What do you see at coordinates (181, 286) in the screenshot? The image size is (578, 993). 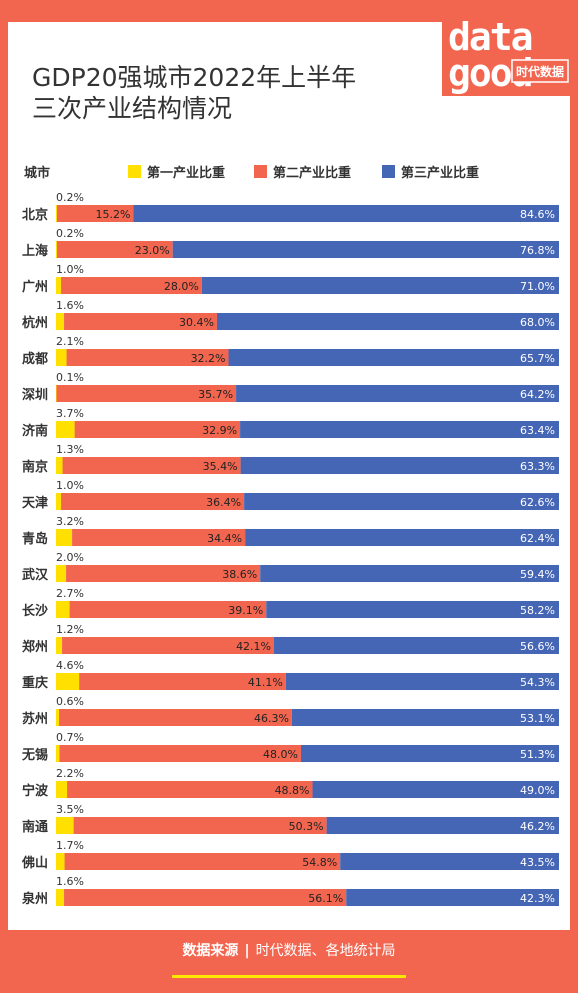 I see `value-label-secondary: 28.0%` at bounding box center [181, 286].